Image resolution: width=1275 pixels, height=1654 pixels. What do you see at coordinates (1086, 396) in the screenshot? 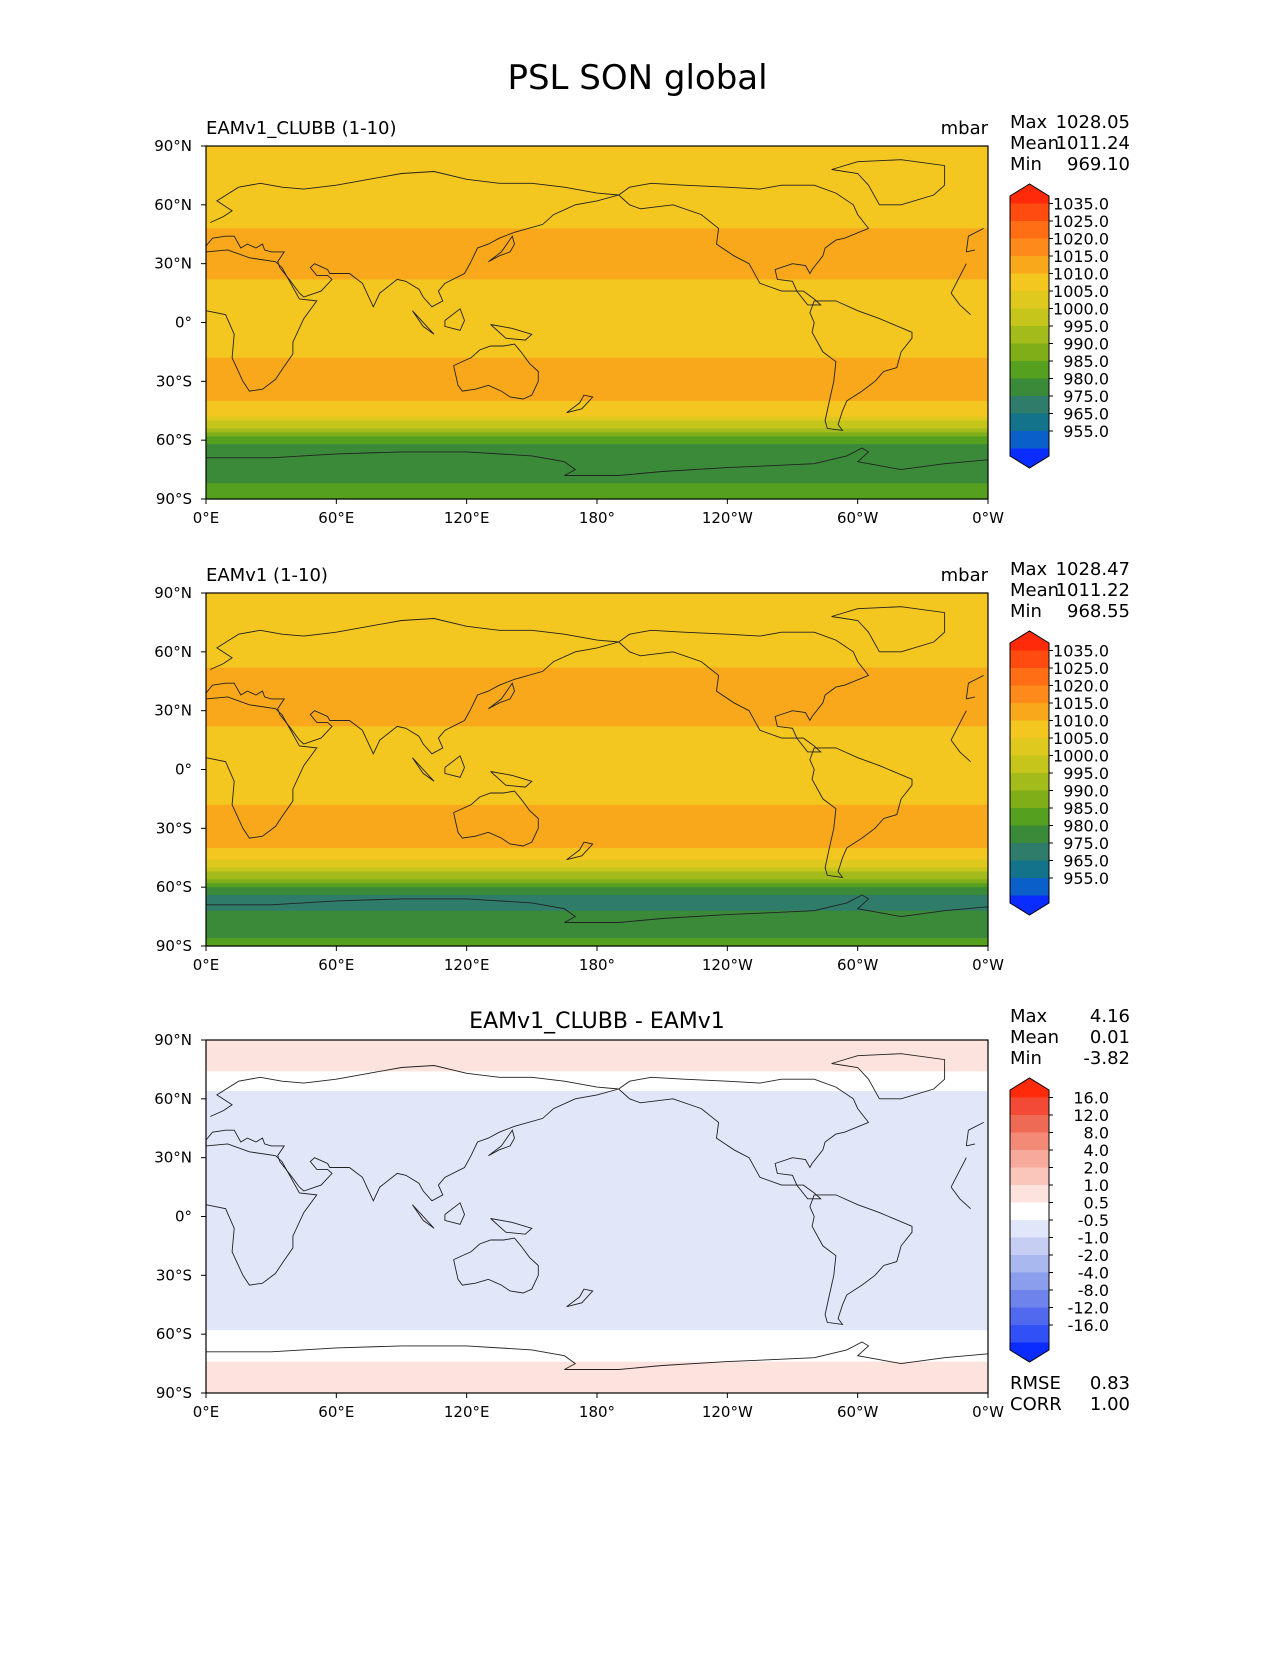
I see `colorbar-label: 975.0` at bounding box center [1086, 396].